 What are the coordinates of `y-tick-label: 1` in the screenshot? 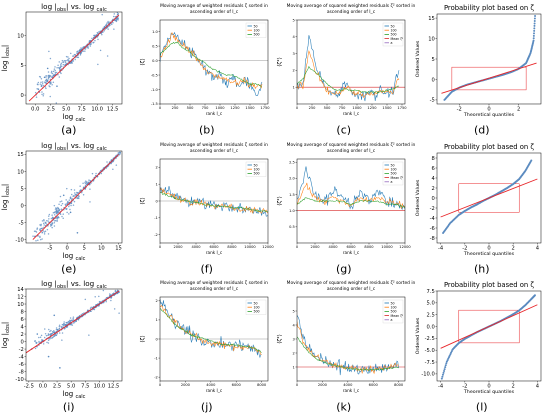 It's located at (294, 368).